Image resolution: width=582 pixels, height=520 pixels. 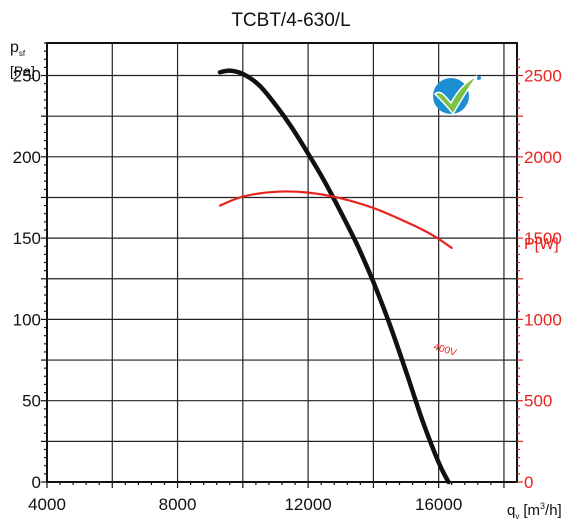 I want to click on x-axis-title: qv [m3/h], so click(x=534, y=510).